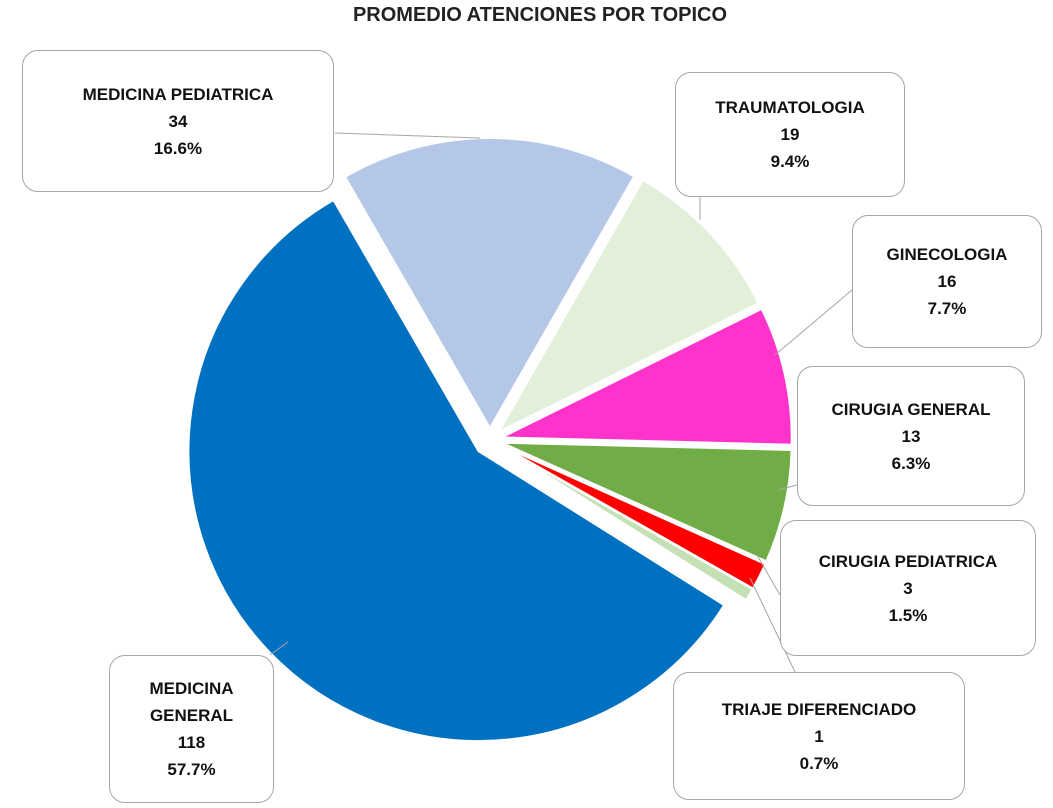  I want to click on percent-label: 9.4%, so click(790, 161).